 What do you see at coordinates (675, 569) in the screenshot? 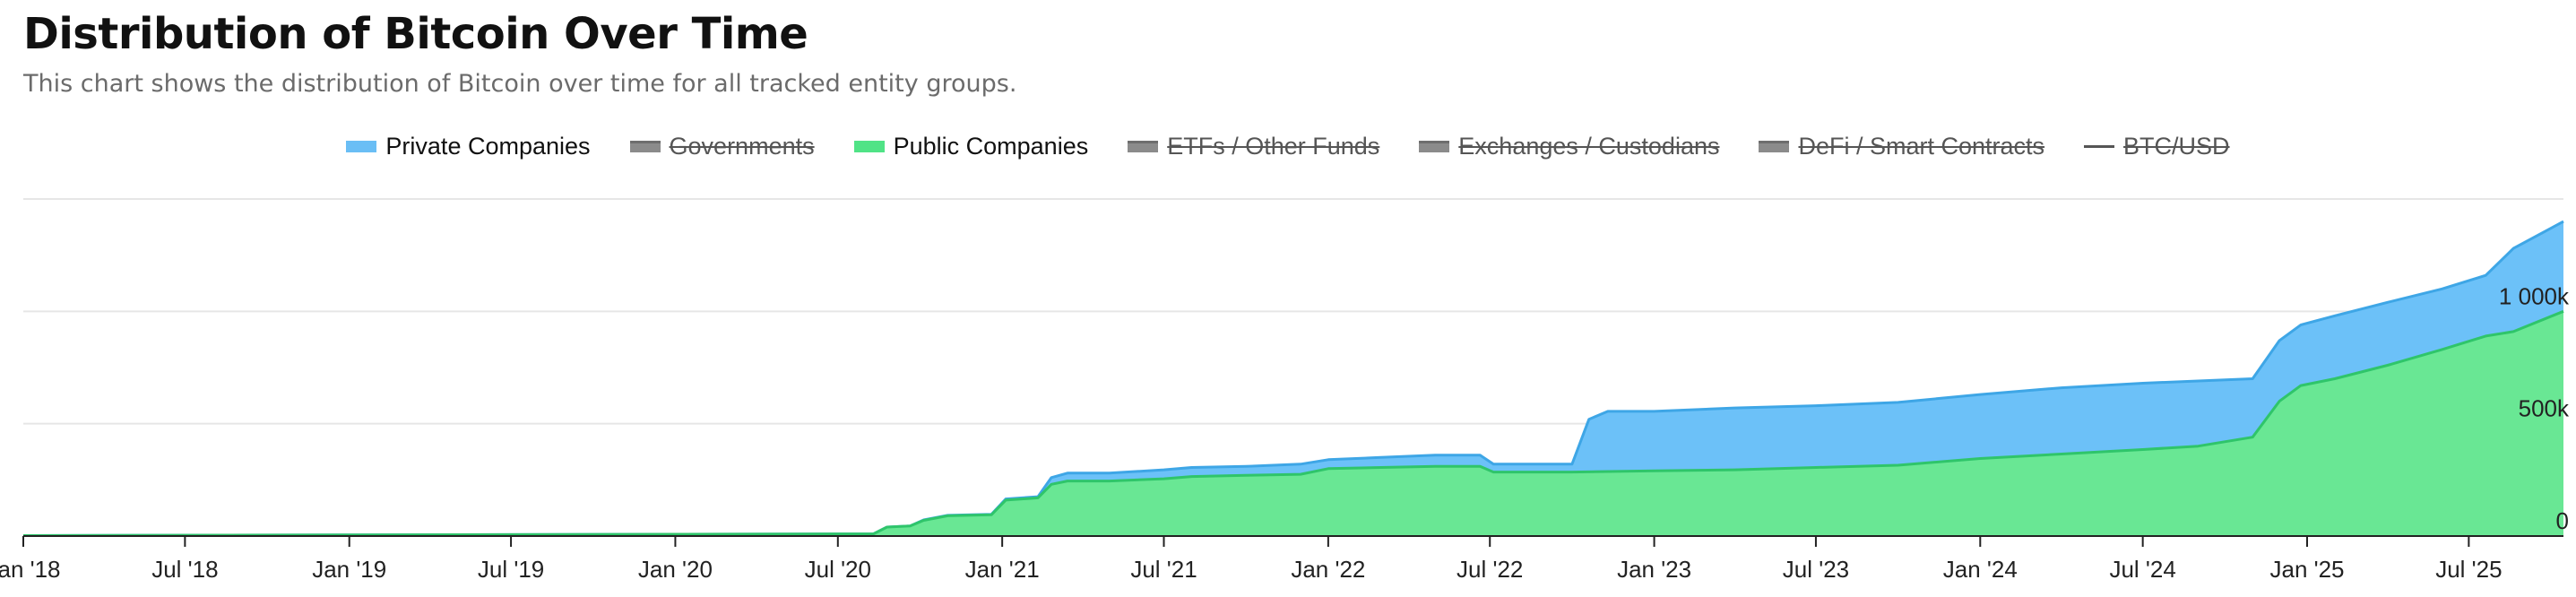
I see `x-tick-label: Jan '20` at bounding box center [675, 569].